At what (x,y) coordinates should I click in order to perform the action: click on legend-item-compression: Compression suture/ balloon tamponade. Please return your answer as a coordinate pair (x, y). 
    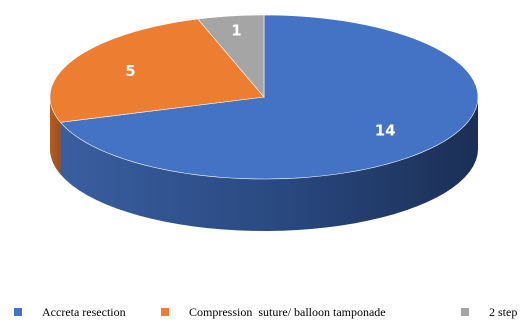
    Looking at the image, I should click on (273, 312).